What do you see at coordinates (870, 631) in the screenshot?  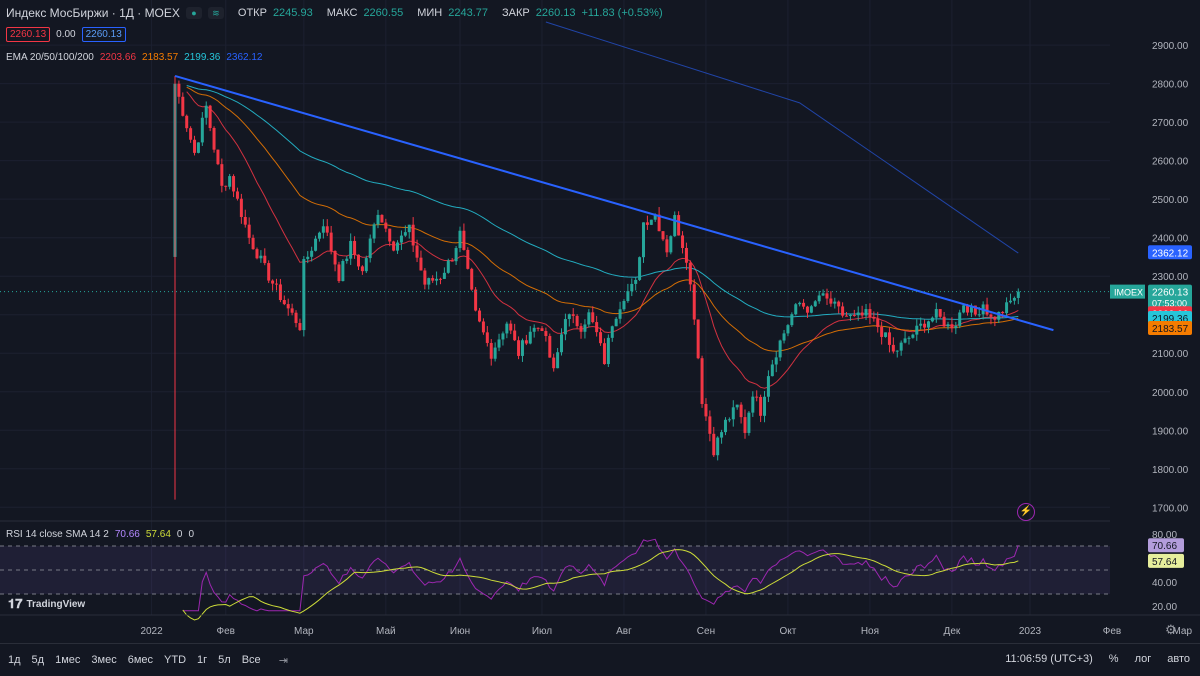 I see `time-tick: Ноя` at bounding box center [870, 631].